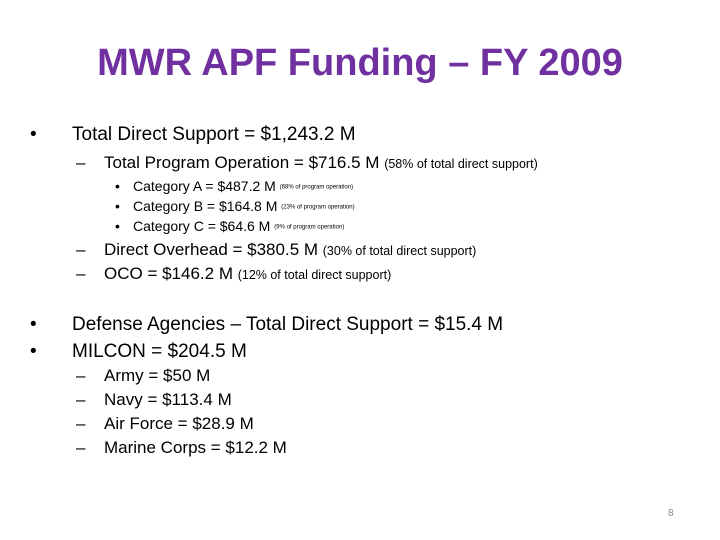 The height and width of the screenshot is (540, 720). I want to click on bullet-milcon: • MILCON = $204.5 M, so click(138, 352).